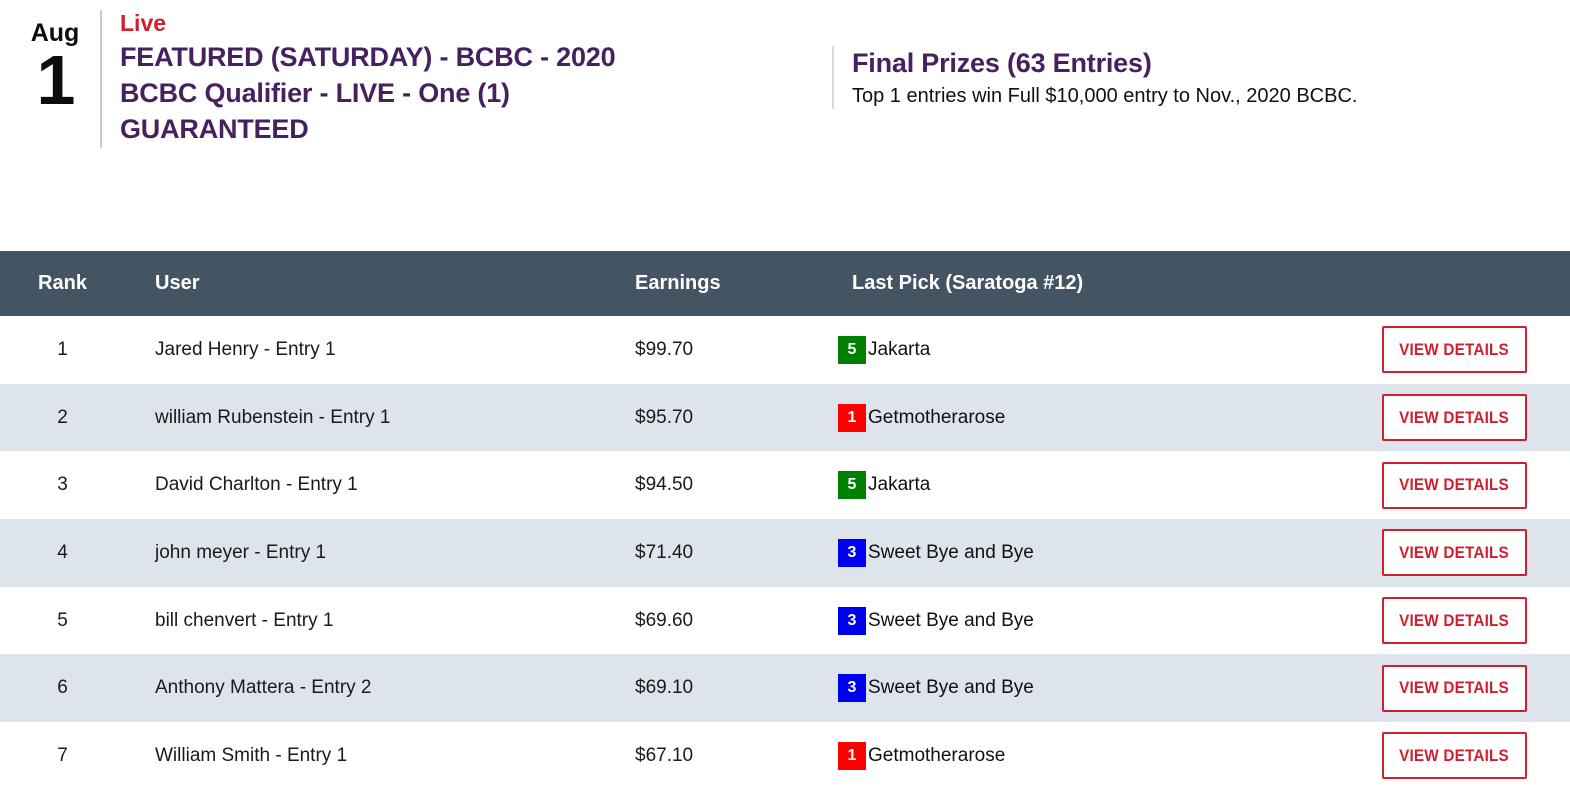 Image resolution: width=1570 pixels, height=790 pixels. I want to click on user-cell: William Smith - Entry 1, so click(251, 755).